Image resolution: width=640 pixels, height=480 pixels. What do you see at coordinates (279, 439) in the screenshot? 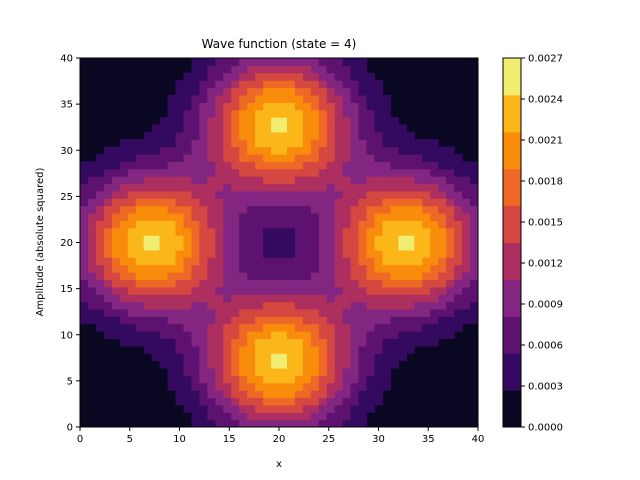
I see `x-tick-label: 20` at bounding box center [279, 439].